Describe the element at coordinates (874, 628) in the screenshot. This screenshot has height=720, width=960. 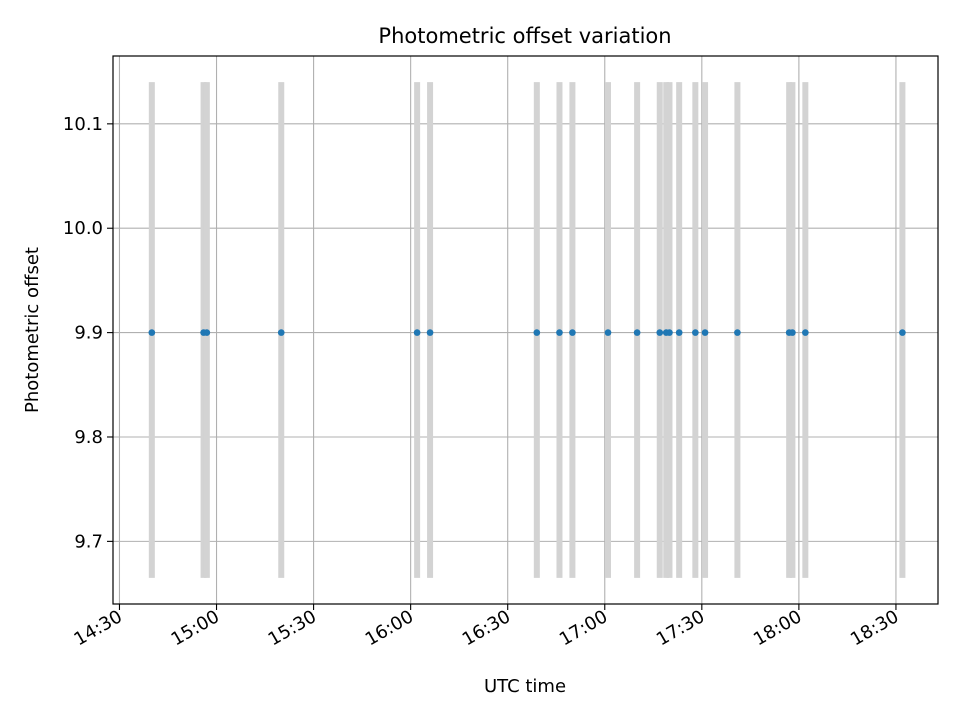
I see `x-tick-label: 18:30` at that location.